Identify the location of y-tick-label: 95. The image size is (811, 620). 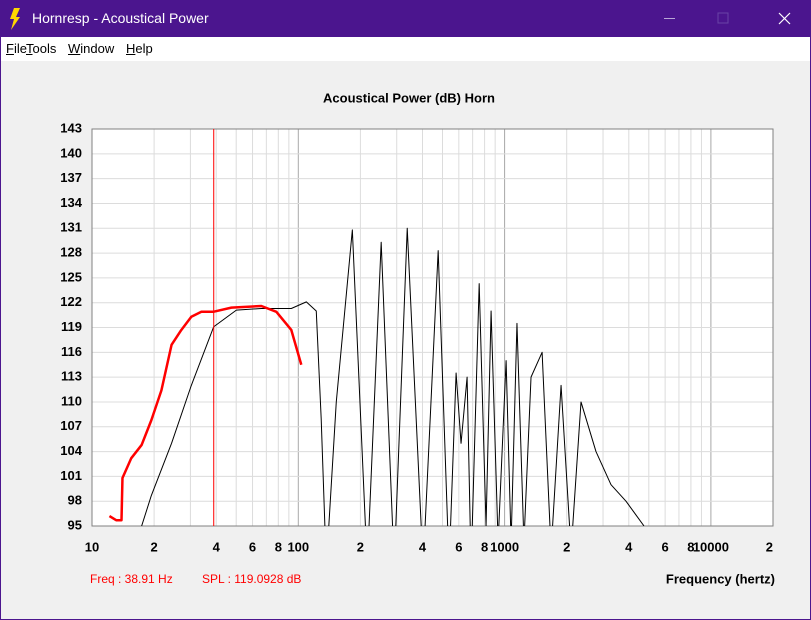
(75, 524).